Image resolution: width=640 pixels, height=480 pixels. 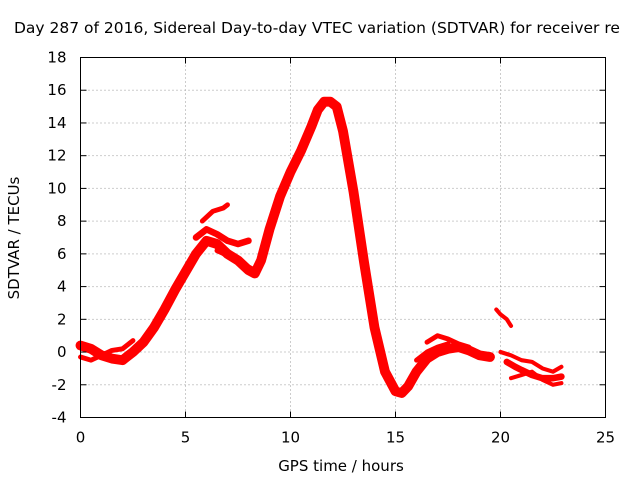 What do you see at coordinates (81, 438) in the screenshot?
I see `x-tick-label: 0` at bounding box center [81, 438].